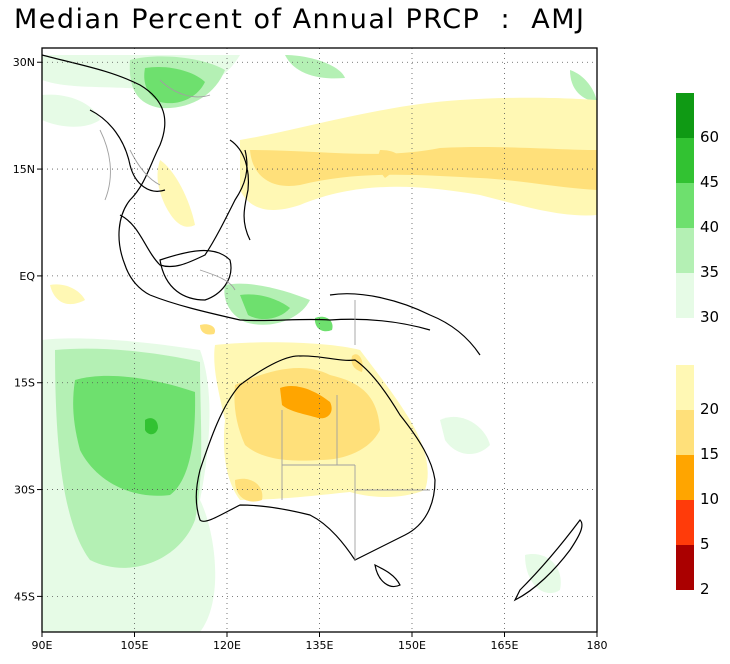 This screenshot has width=730, height=664. Describe the element at coordinates (705, 544) in the screenshot. I see `legend-label: 5` at that location.